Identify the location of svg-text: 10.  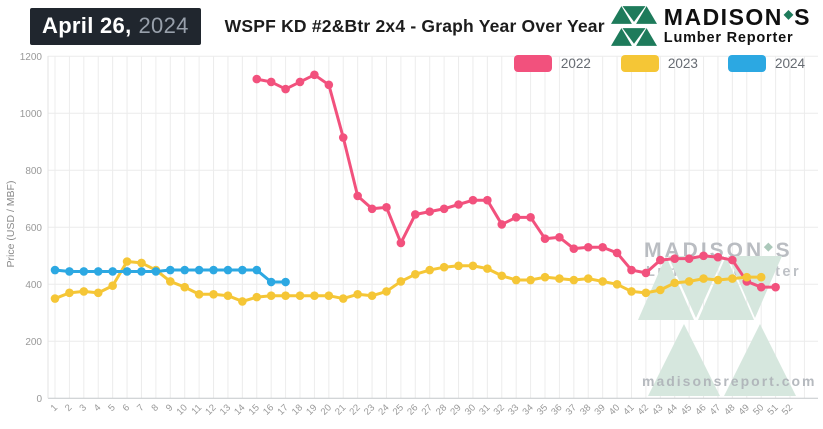
(182, 409).